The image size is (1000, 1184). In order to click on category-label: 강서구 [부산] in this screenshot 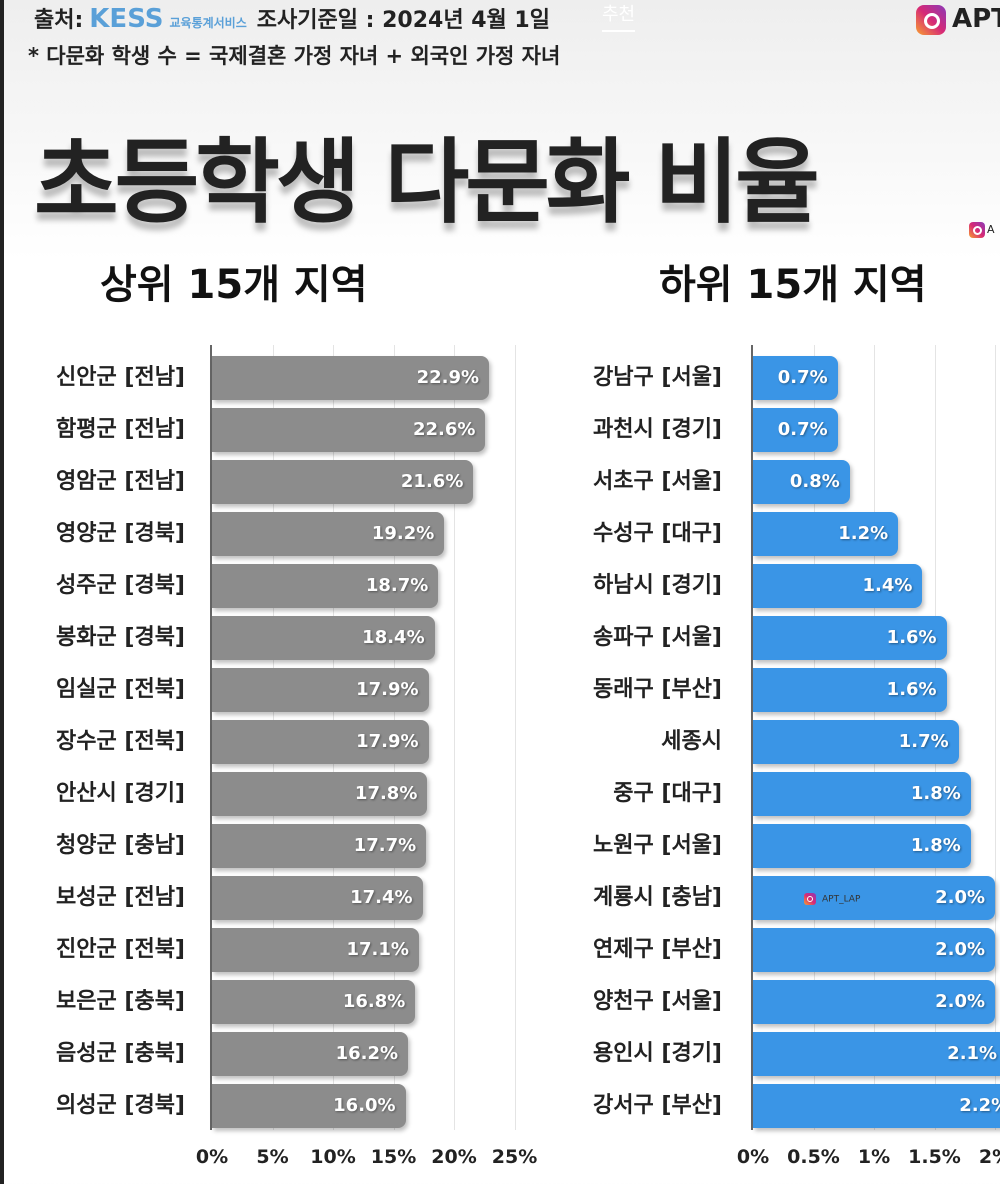, I will do `click(657, 1105)`.